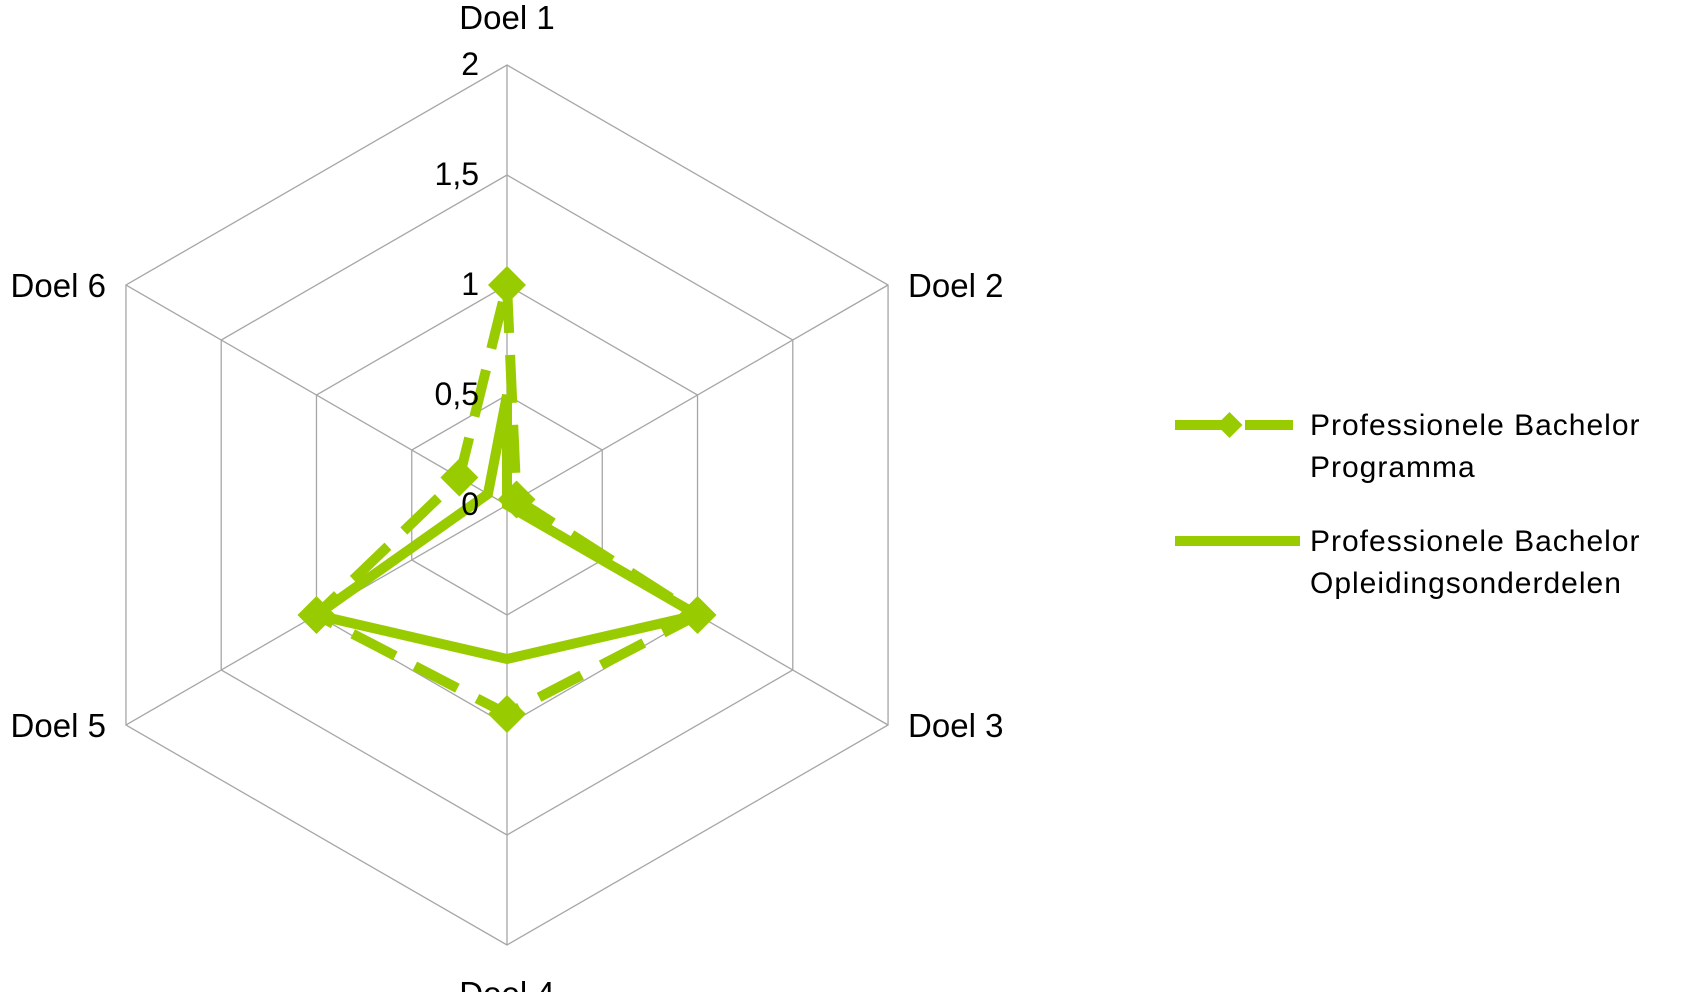 The height and width of the screenshot is (997, 1695). Describe the element at coordinates (955, 725) in the screenshot. I see `axis-label-doel-3: Doel 3` at that location.